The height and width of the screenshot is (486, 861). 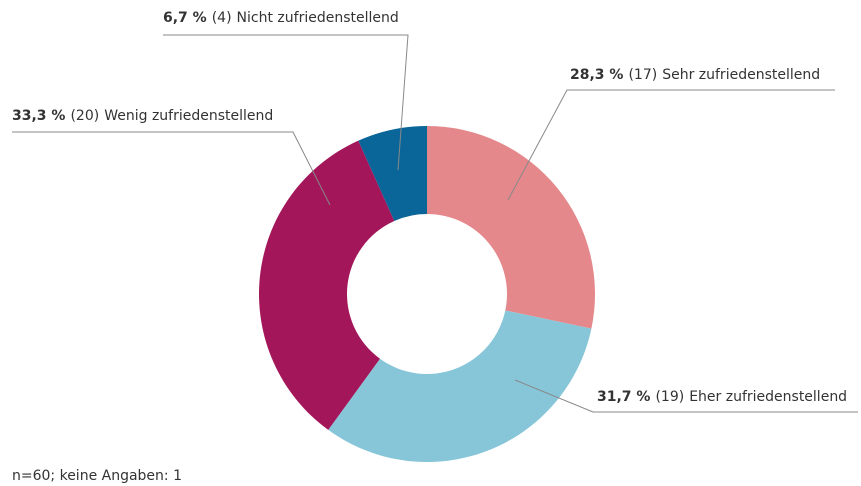 I want to click on segment-label: 31,7 % (19) Eher zufriedenstellend, so click(x=722, y=397).